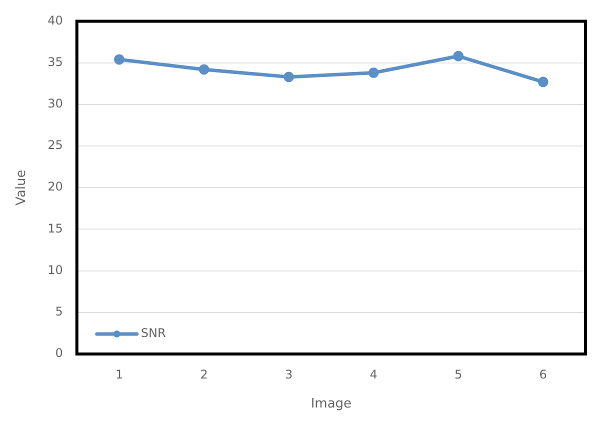  Describe the element at coordinates (55, 228) in the screenshot. I see `y-tick-label: 15` at that location.